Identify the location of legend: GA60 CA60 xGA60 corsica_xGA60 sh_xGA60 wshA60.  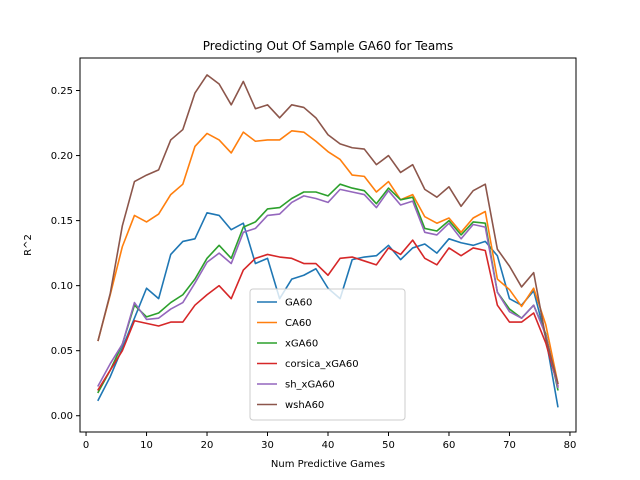
(327, 354).